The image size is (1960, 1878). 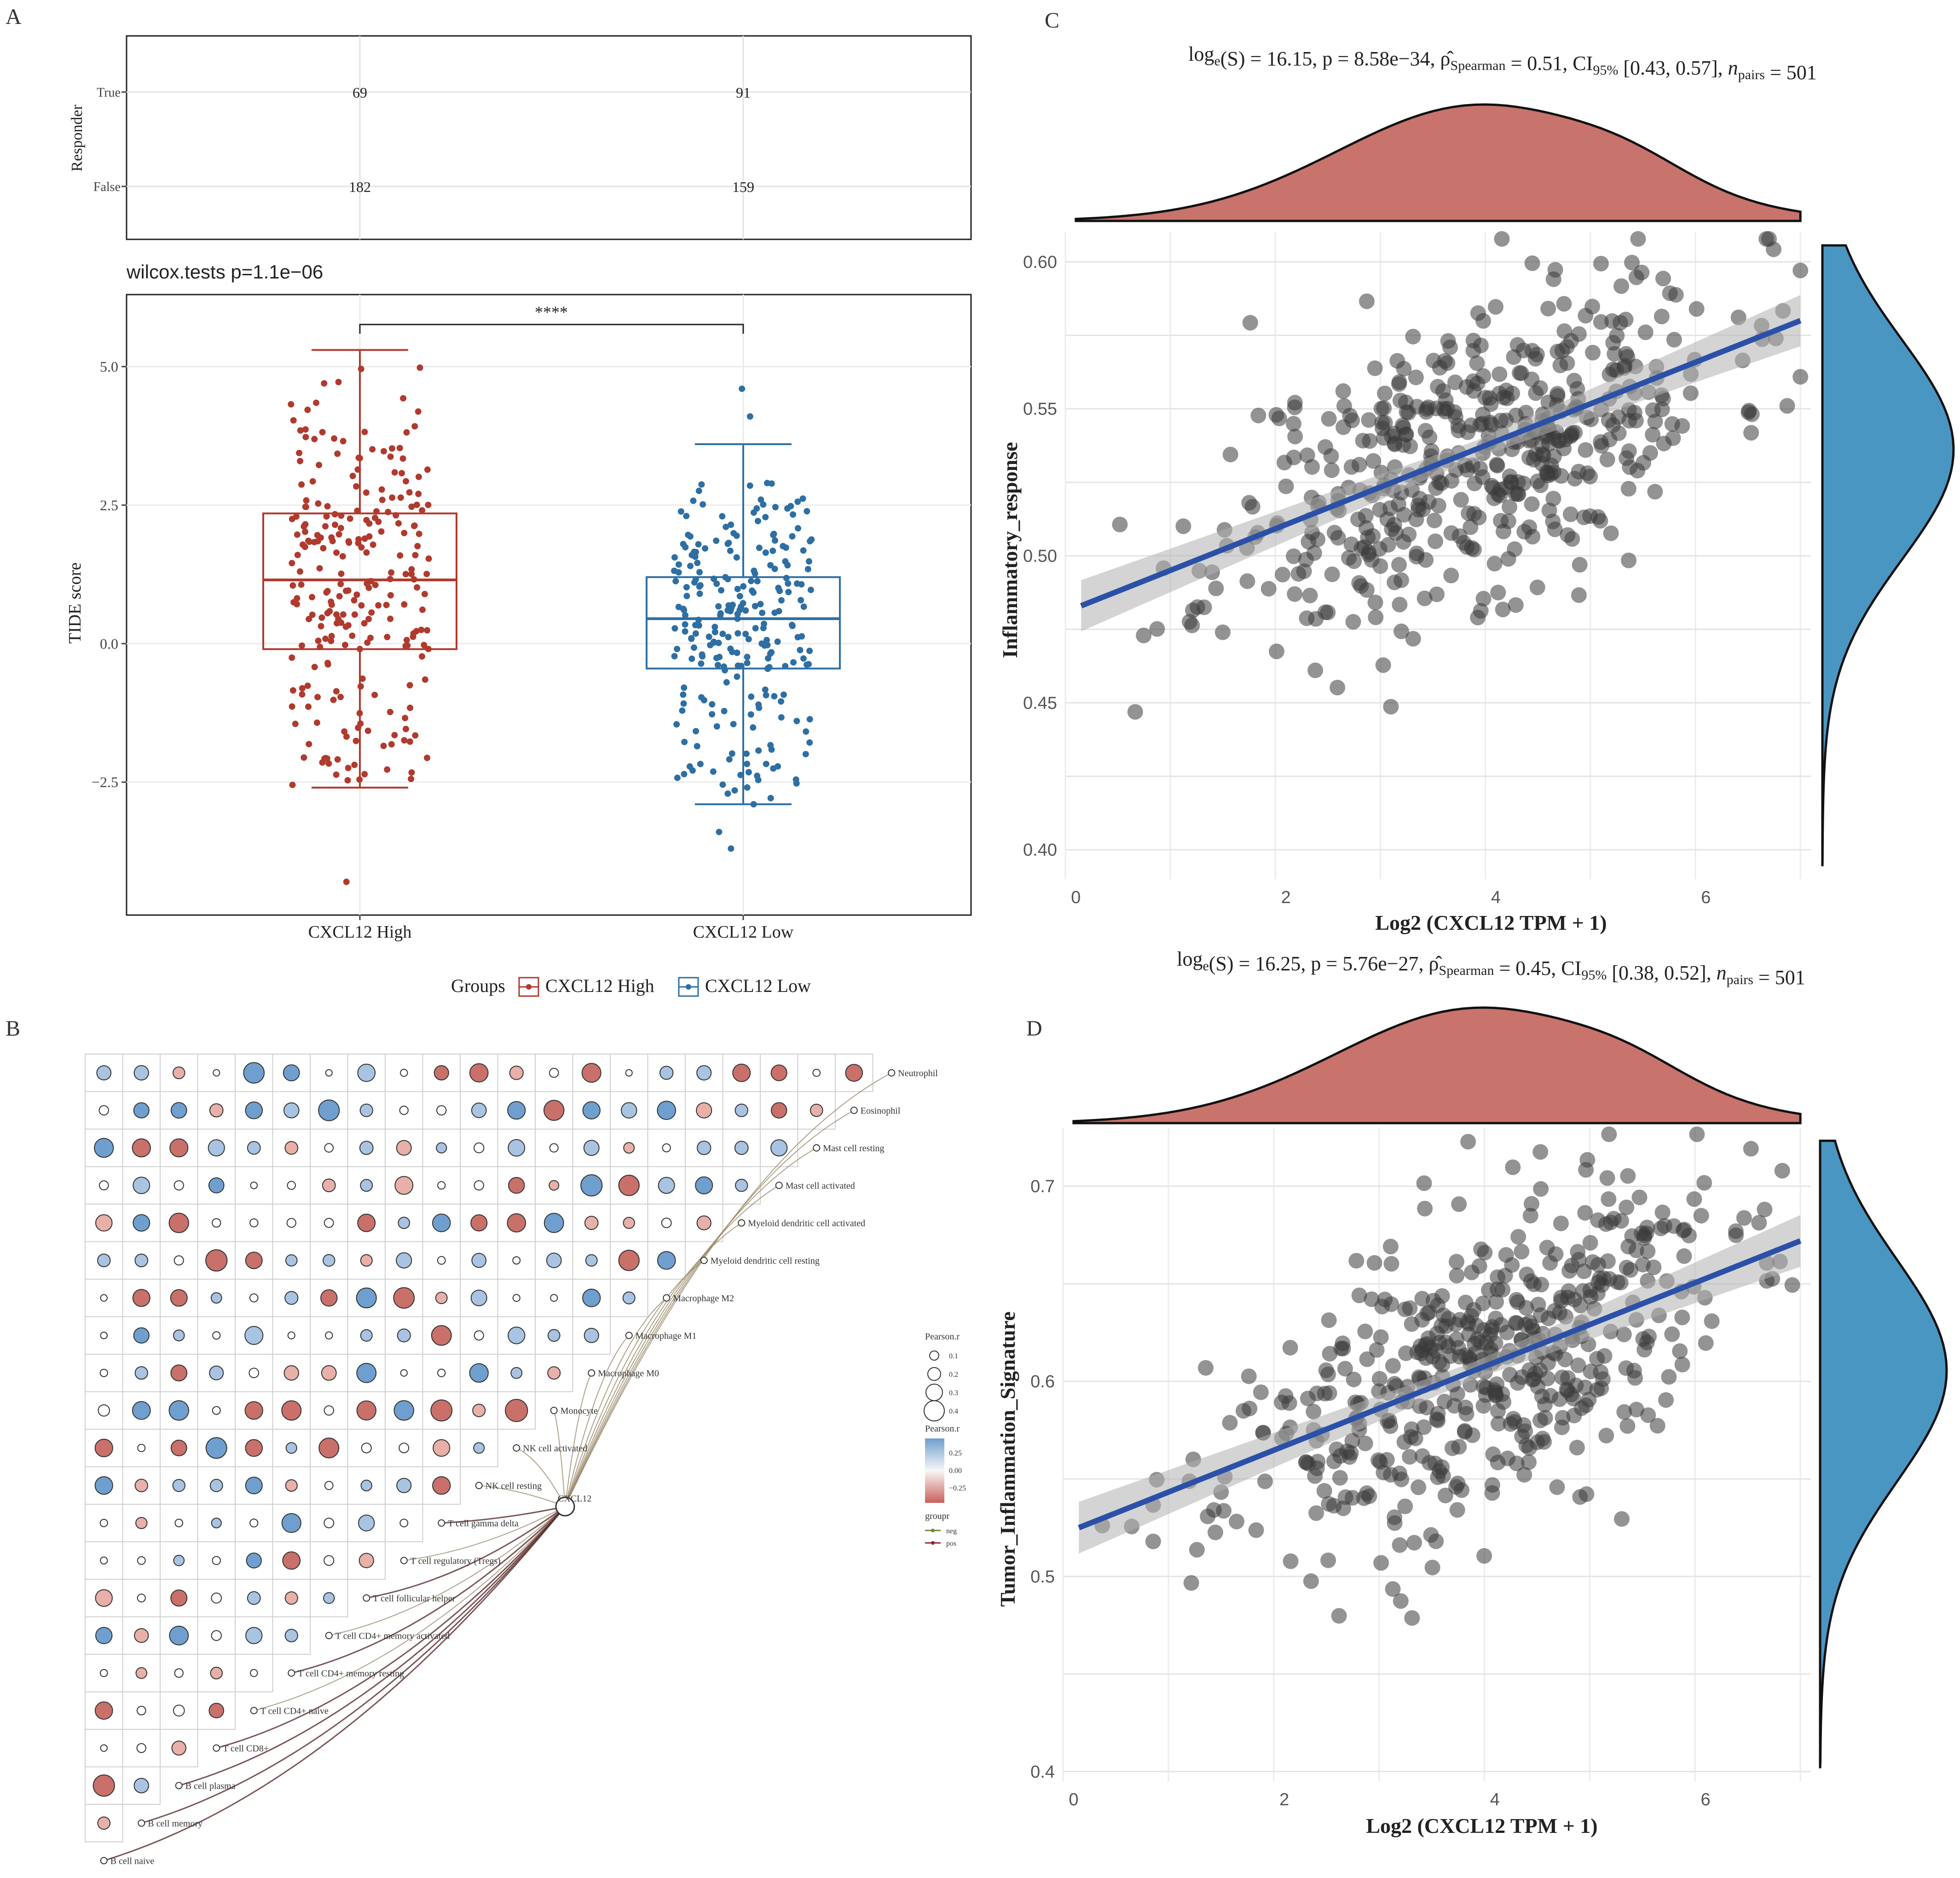 What do you see at coordinates (1888, 555) in the screenshot?
I see `y-density-curve` at bounding box center [1888, 555].